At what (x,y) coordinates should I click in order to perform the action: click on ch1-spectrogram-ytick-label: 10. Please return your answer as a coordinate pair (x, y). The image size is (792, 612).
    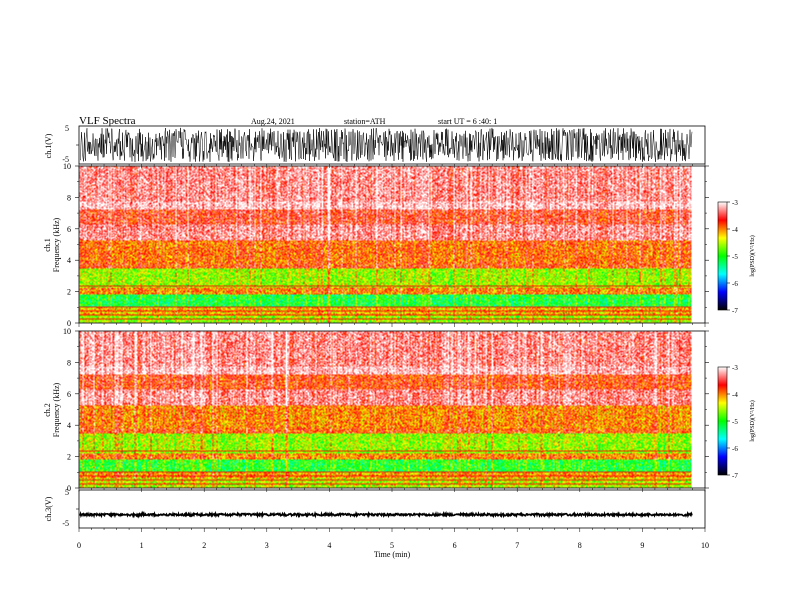
    Looking at the image, I should click on (67, 166).